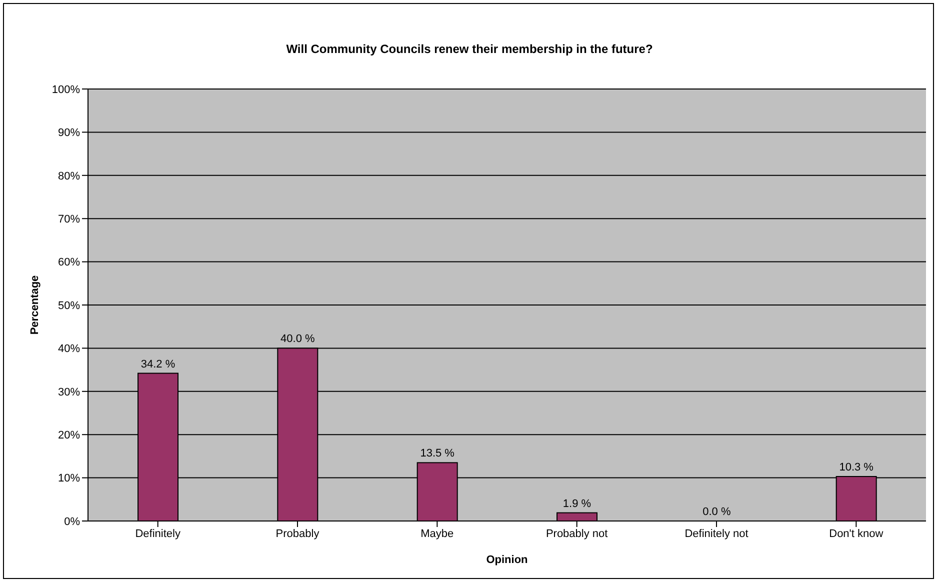  What do you see at coordinates (437, 454) in the screenshot?
I see `data-label: 13.5 %` at bounding box center [437, 454].